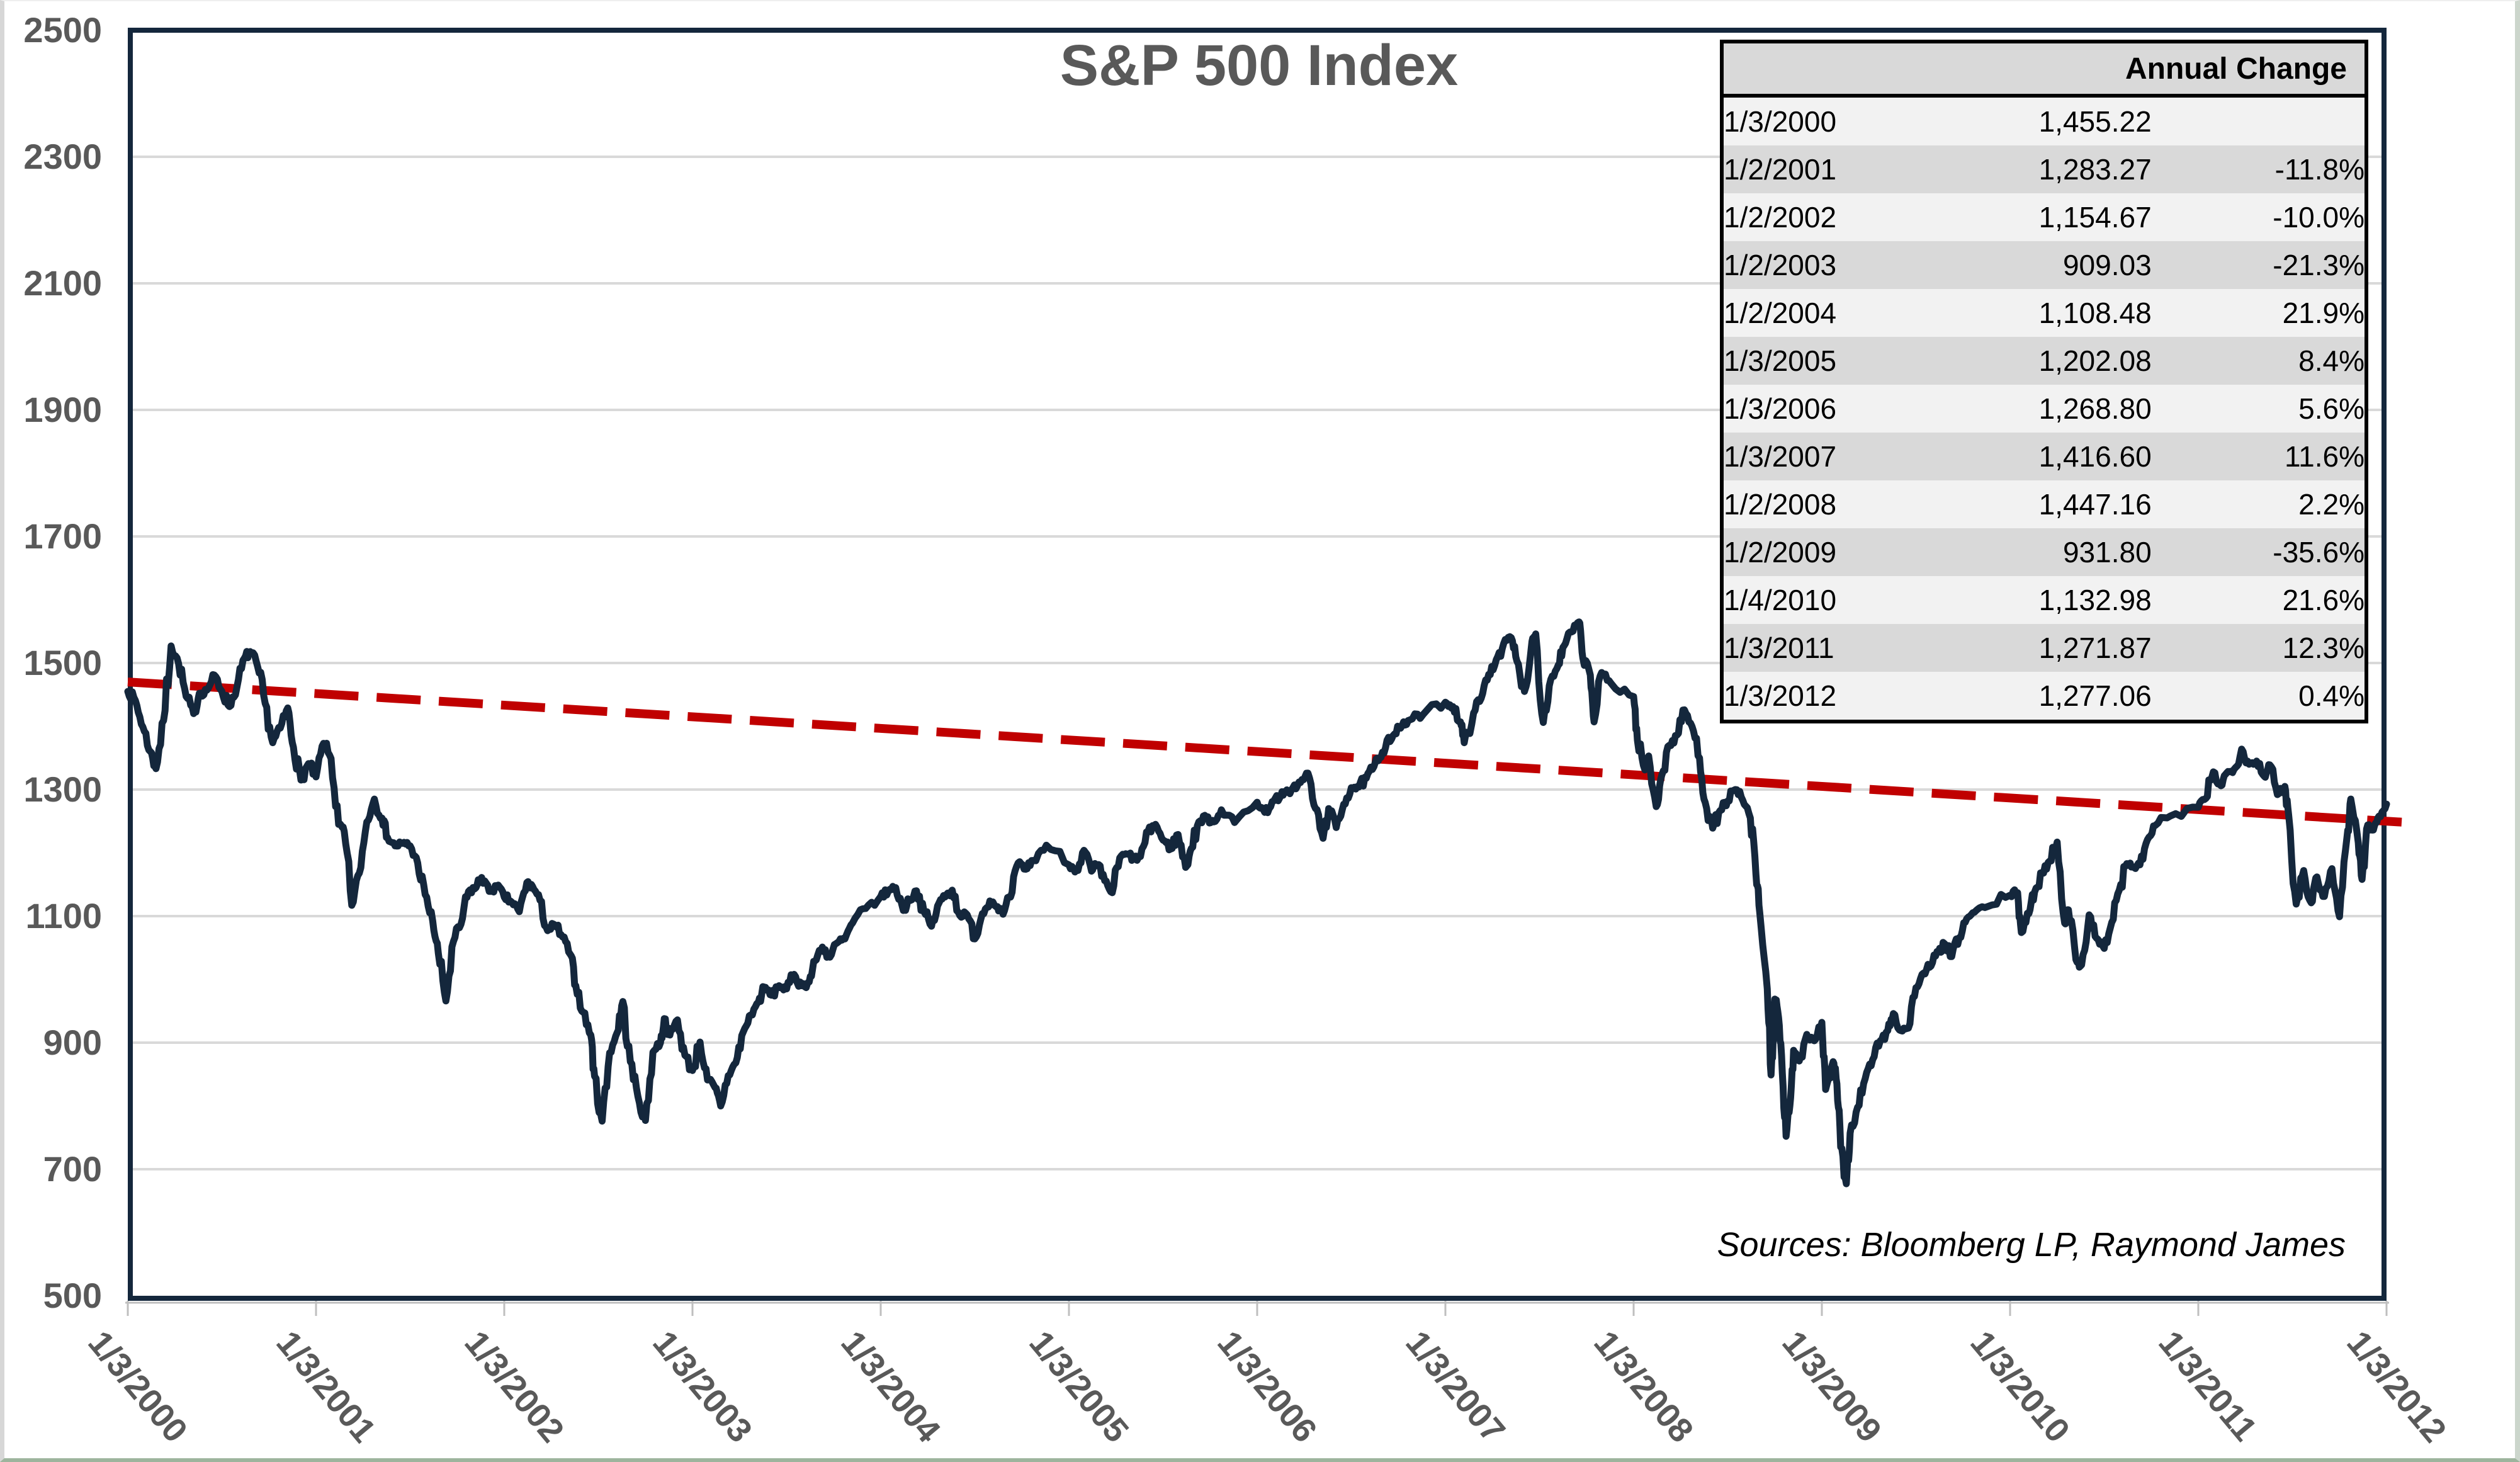 The image size is (2520, 1462). Describe the element at coordinates (62, 536) in the screenshot. I see `y-axis-tick-label: 1700` at that location.